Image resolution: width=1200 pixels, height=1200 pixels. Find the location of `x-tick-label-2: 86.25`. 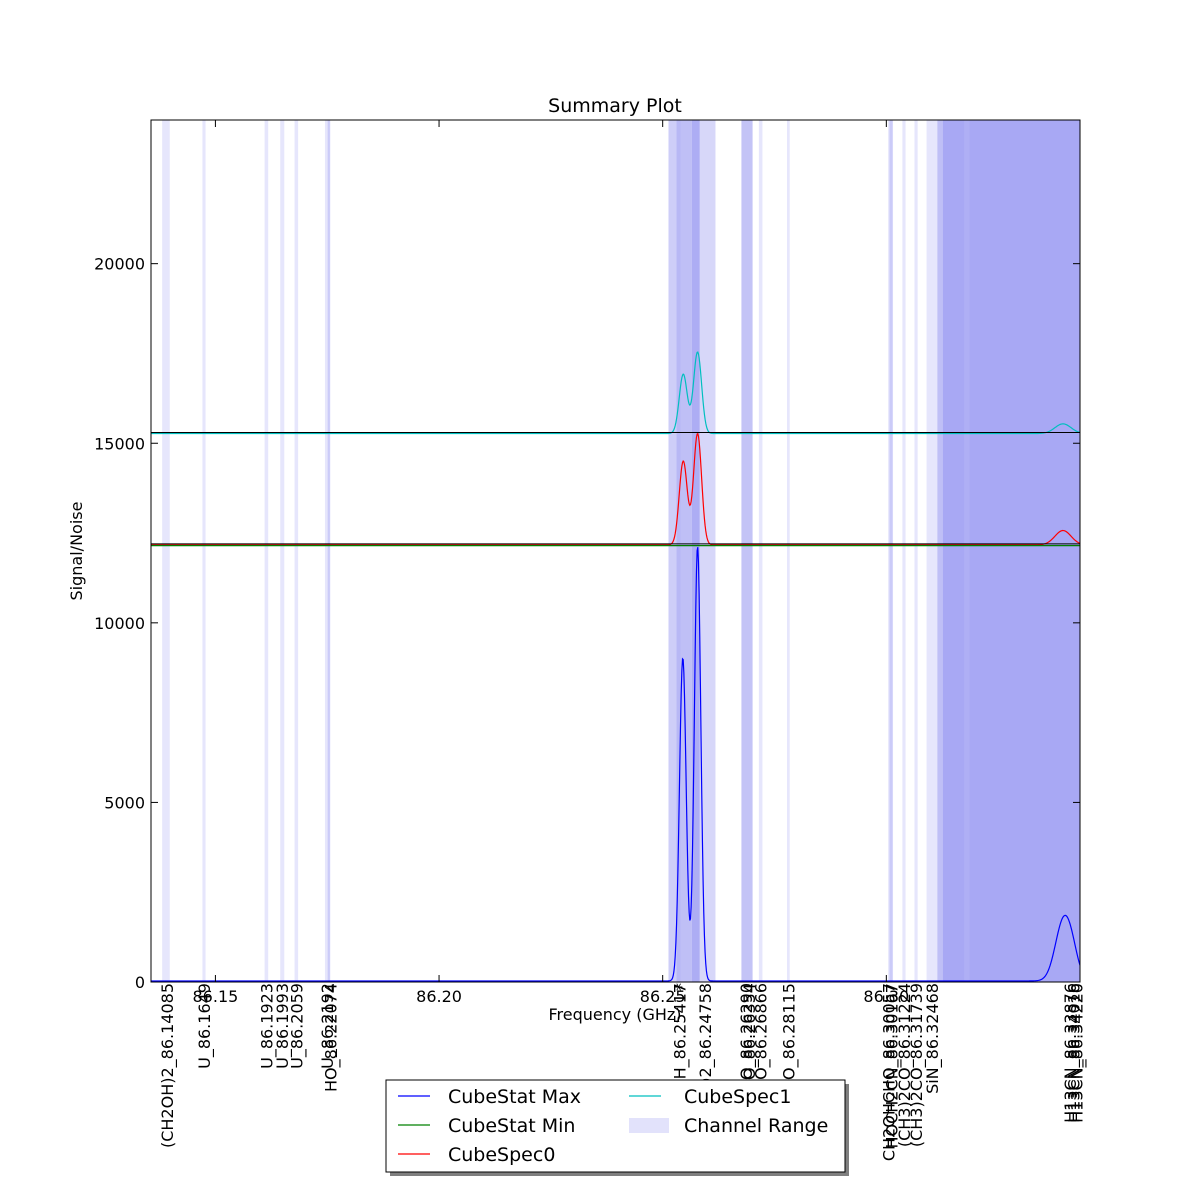

x-tick-label-2: 86.25 is located at coordinates (663, 996).